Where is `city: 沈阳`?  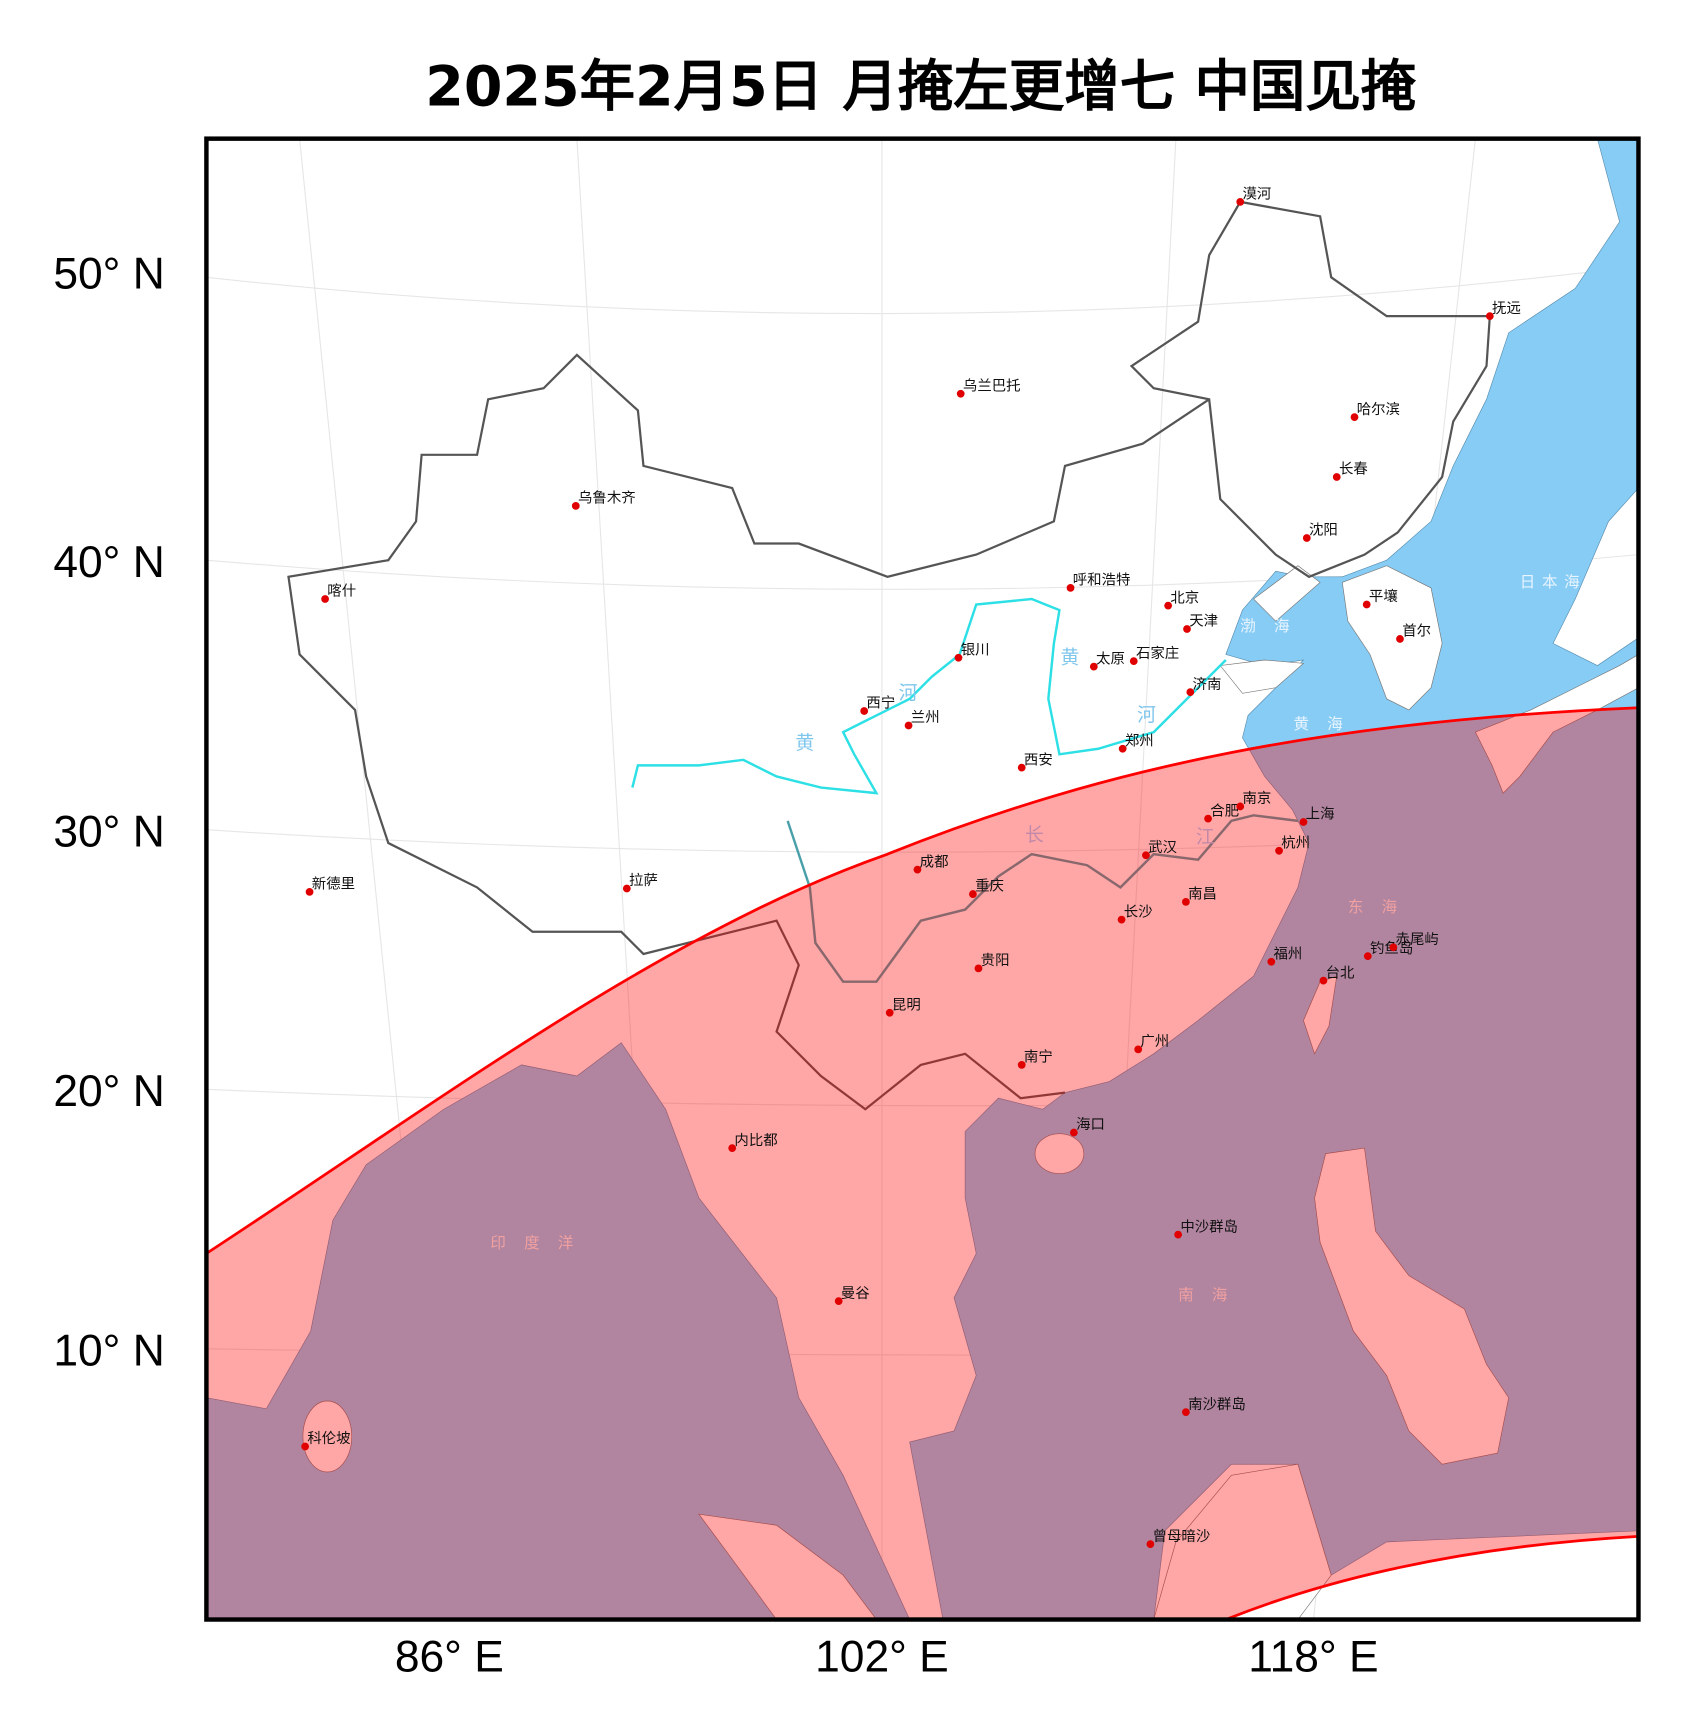 city: 沈阳 is located at coordinates (1320, 532).